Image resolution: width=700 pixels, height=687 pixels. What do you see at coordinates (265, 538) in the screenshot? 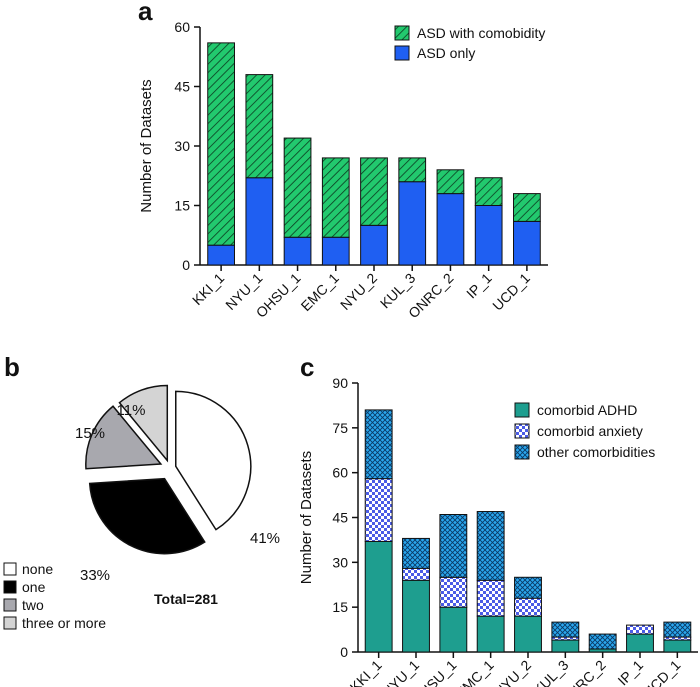
I see `pie-percent-label: 41%` at bounding box center [265, 538].